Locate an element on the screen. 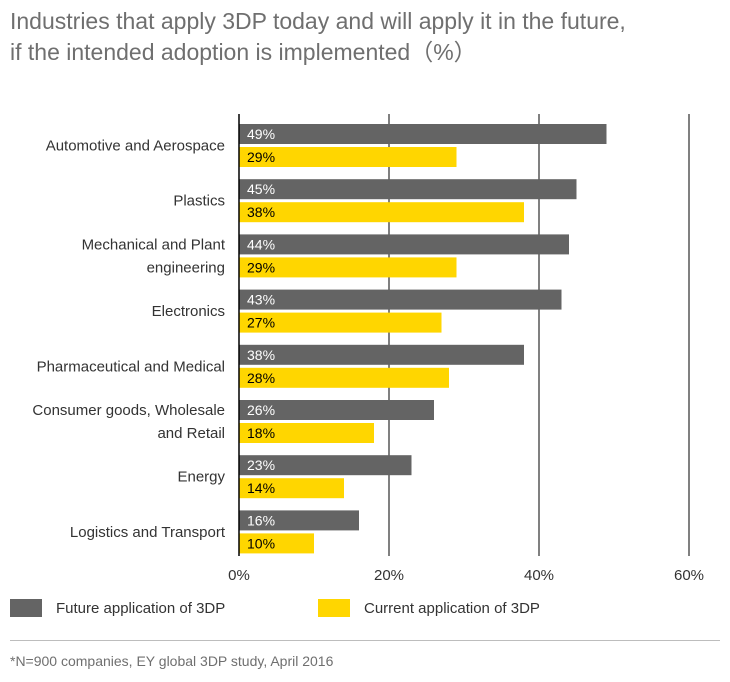 The height and width of the screenshot is (682, 730). data-label: 23% is located at coordinates (261, 465).